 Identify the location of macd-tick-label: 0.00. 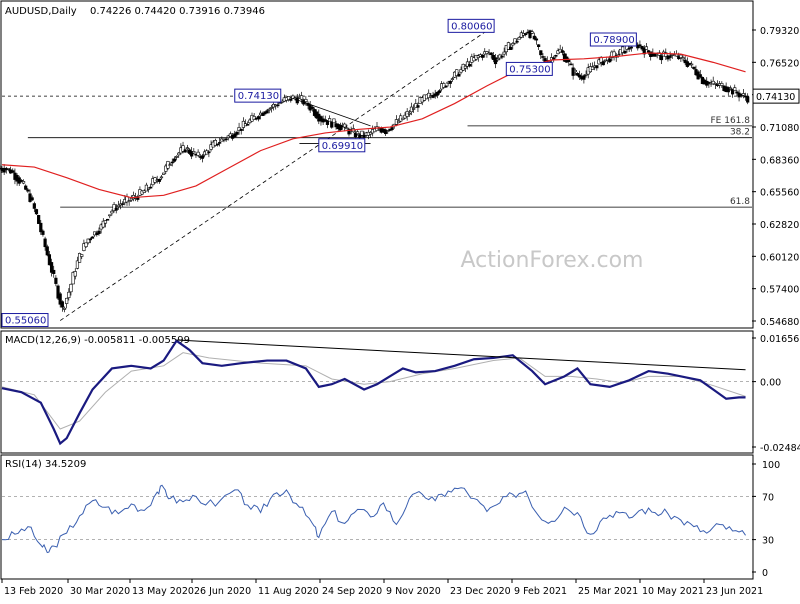
(770, 383).